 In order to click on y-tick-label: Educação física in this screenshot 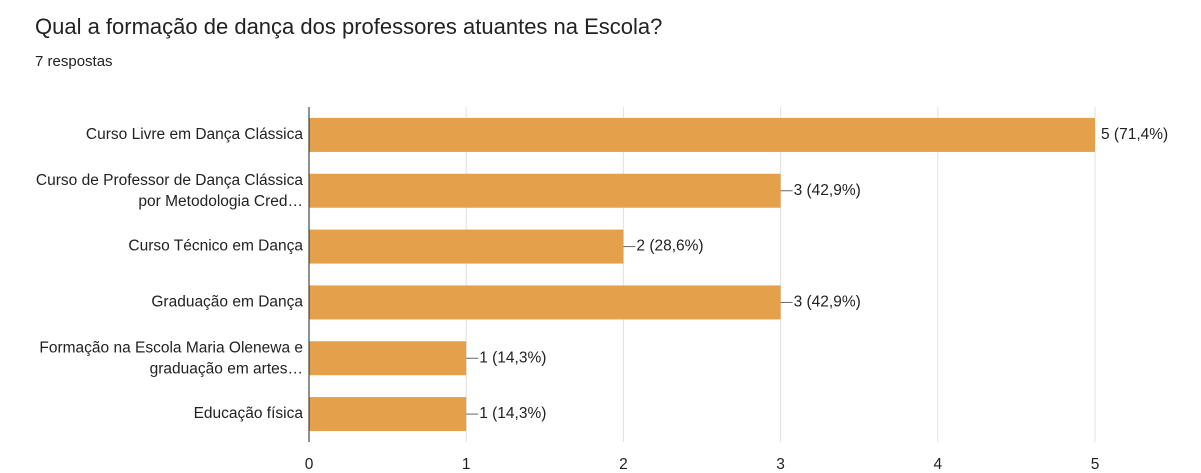, I will do `click(249, 413)`.